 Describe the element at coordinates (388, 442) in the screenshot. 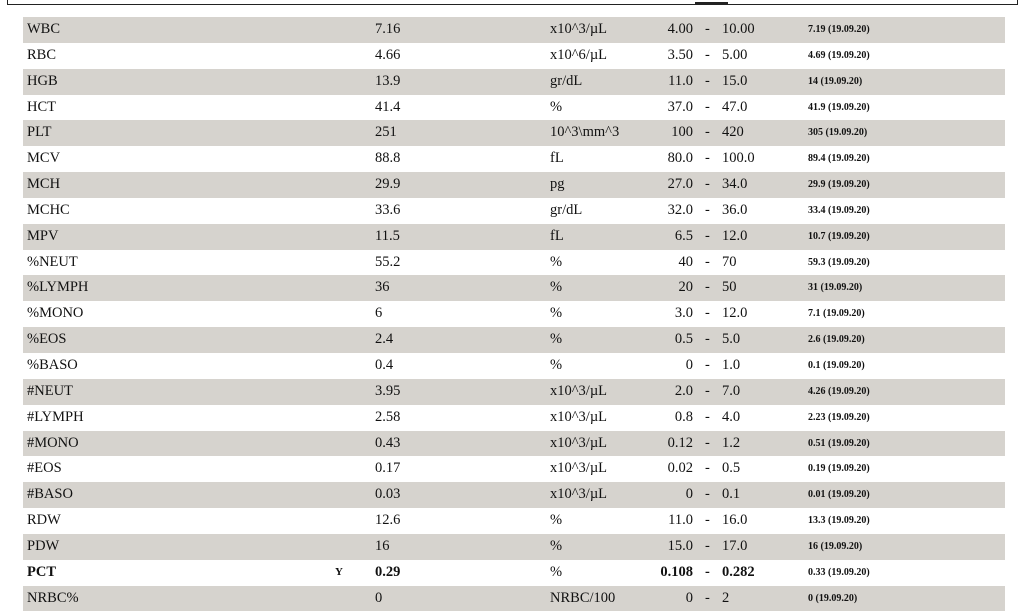

I see `result-value: 0.43` at that location.